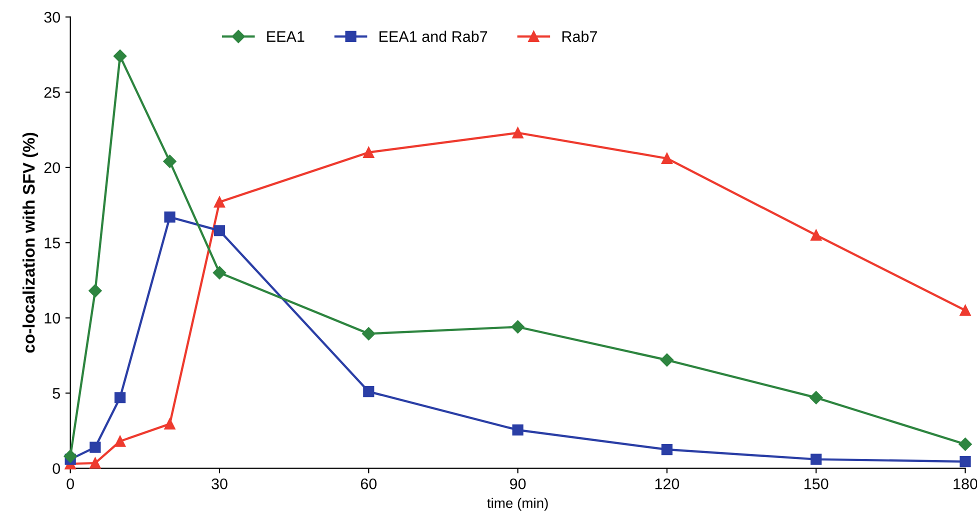 The width and height of the screenshot is (977, 531). What do you see at coordinates (517, 504) in the screenshot?
I see `x-axis-title: time (min)` at bounding box center [517, 504].